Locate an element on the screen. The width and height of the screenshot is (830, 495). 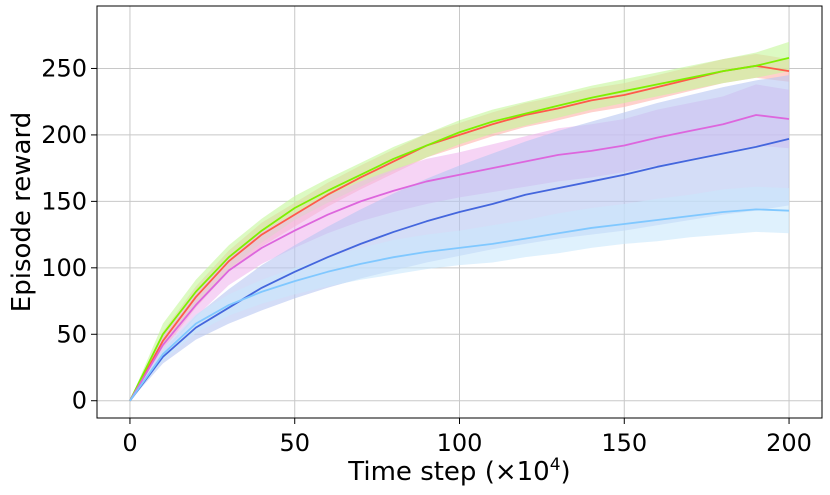
y-tick-label: 100 is located at coordinates (64, 268).